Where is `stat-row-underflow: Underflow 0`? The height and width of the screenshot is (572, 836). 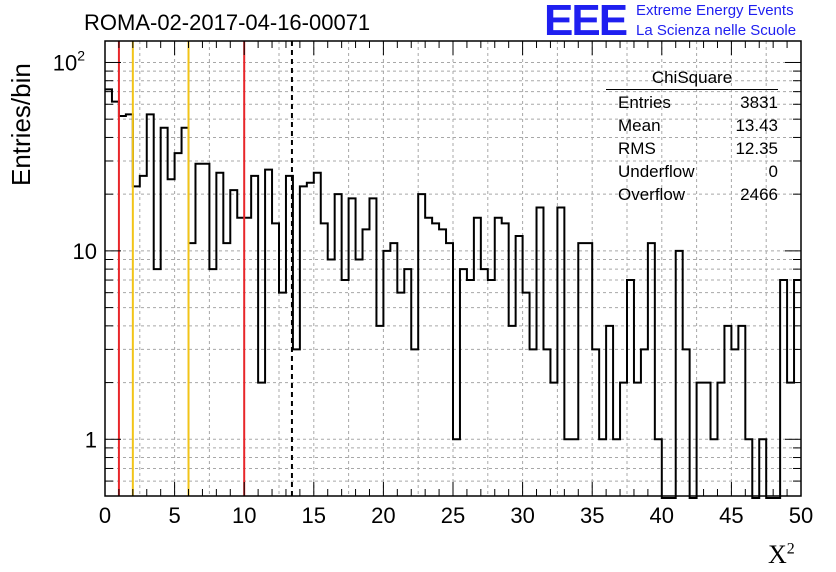 stat-row-underflow: Underflow 0 is located at coordinates (698, 171).